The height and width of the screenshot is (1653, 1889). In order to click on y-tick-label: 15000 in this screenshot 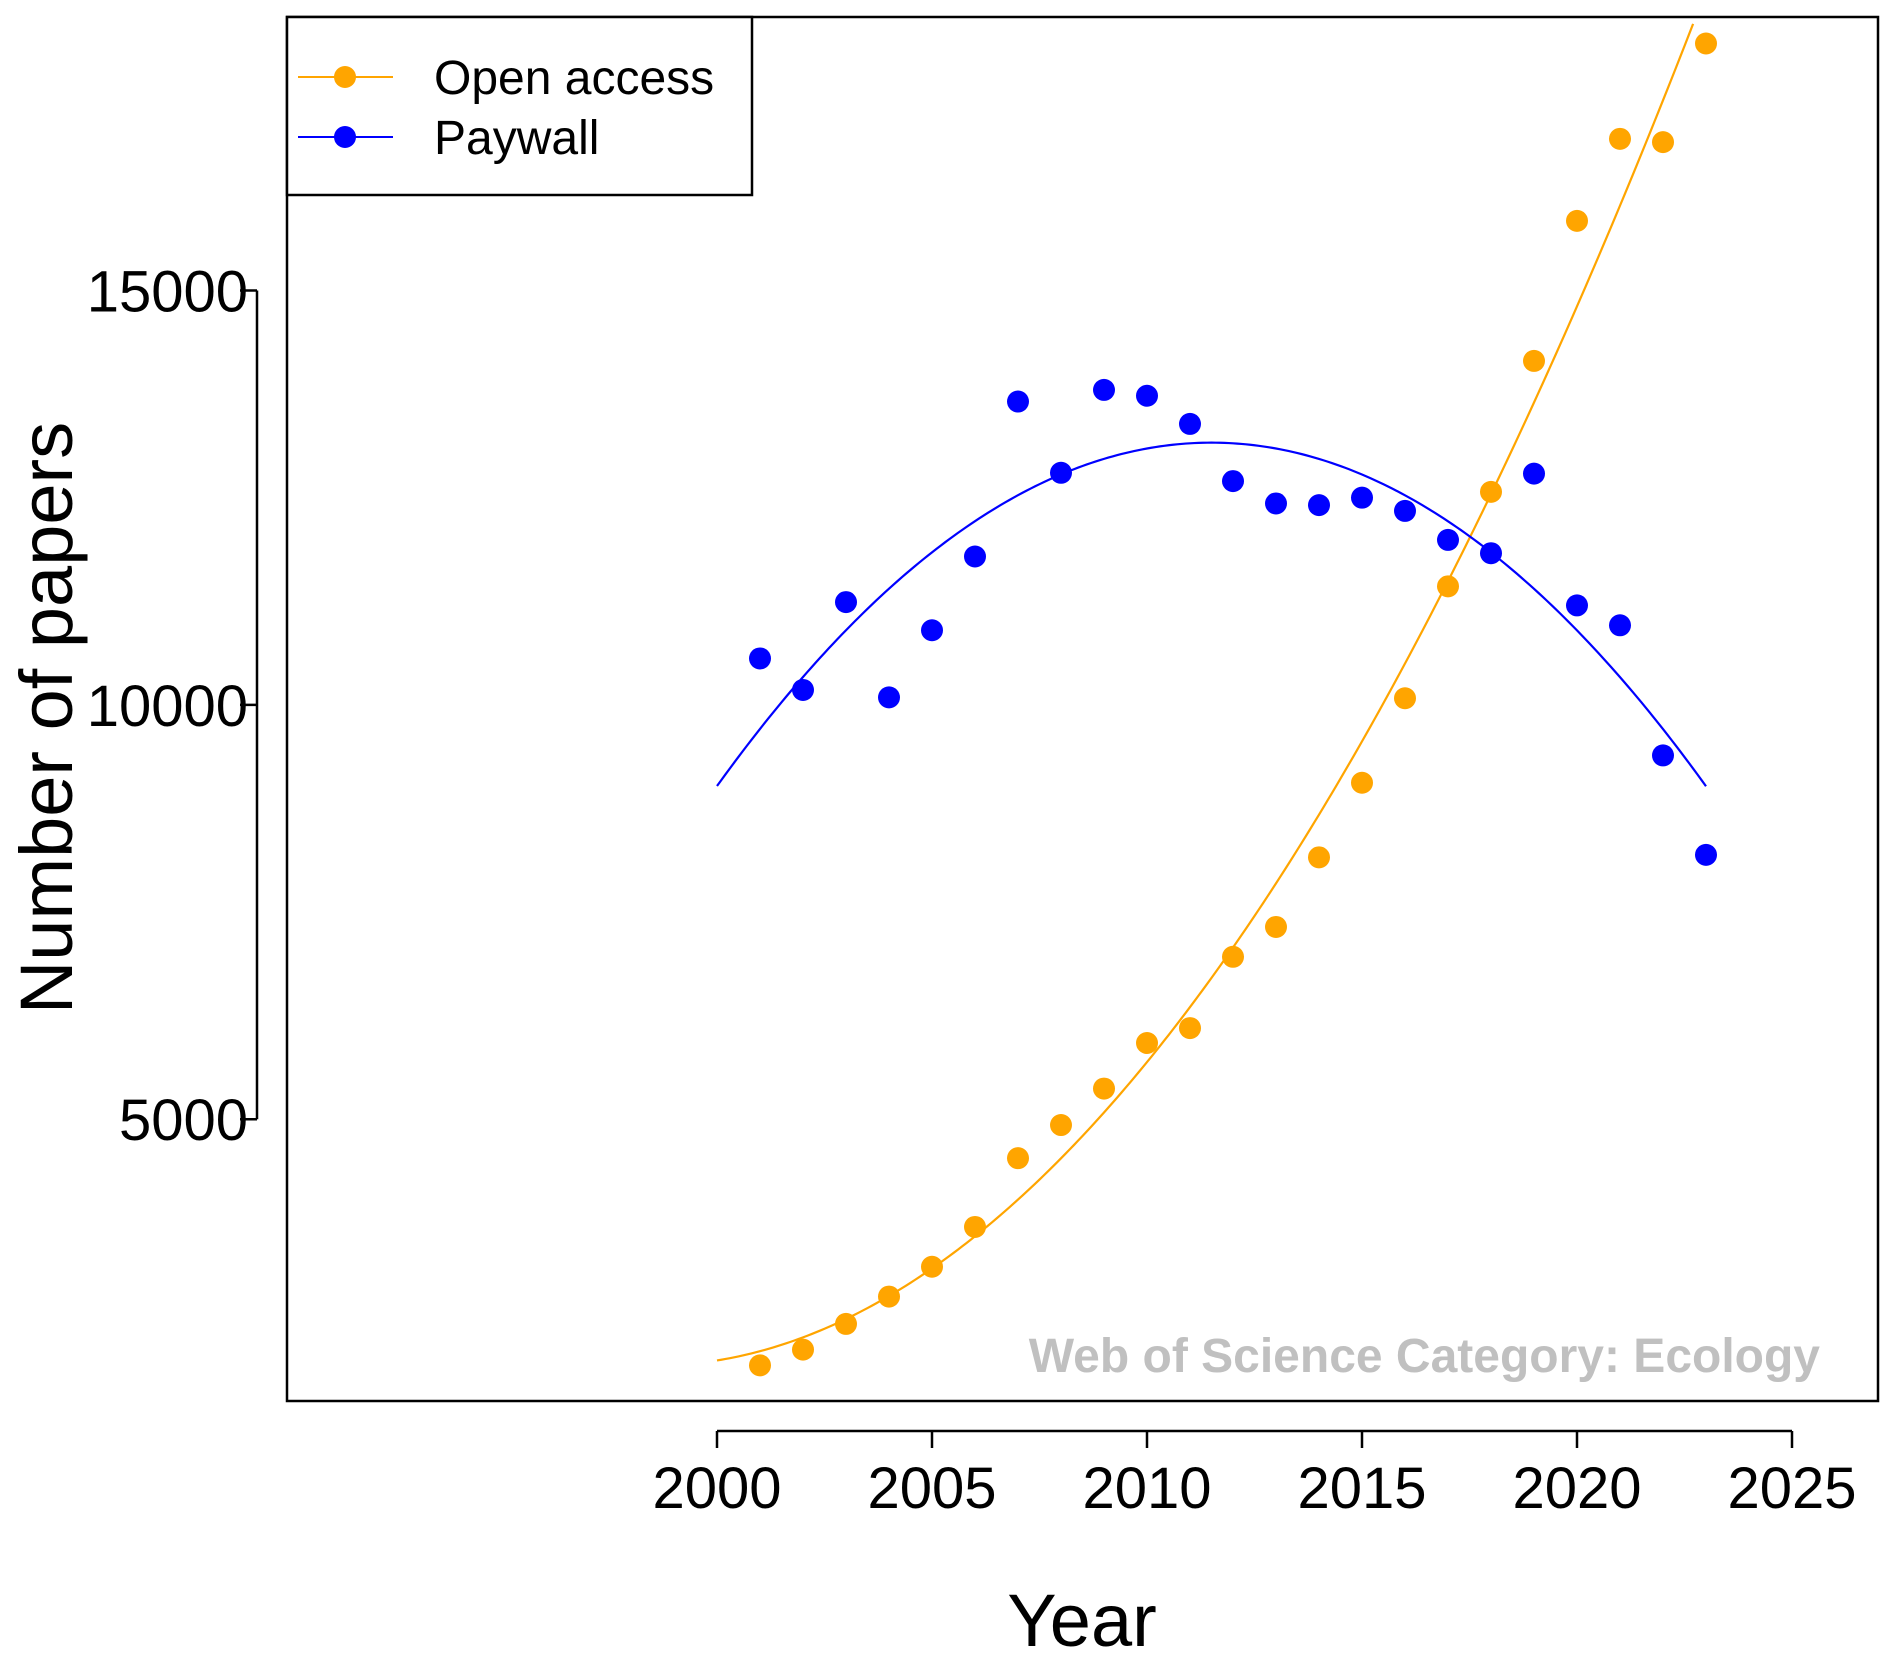, I will do `click(167, 291)`.